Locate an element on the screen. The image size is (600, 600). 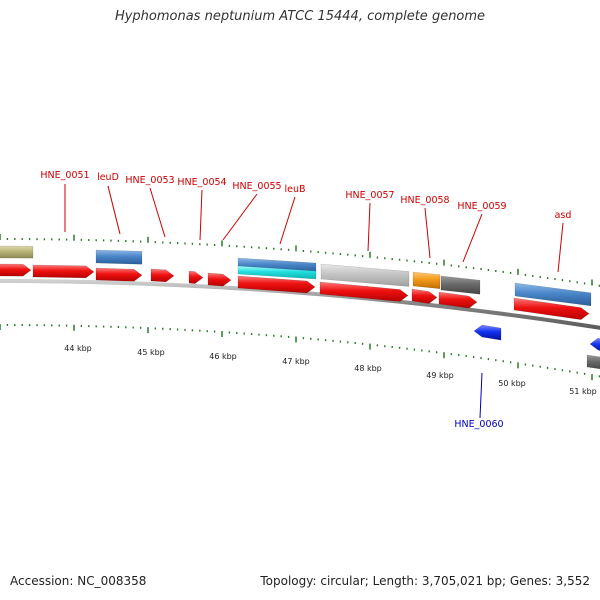
genome-backbone is located at coordinates (300, 304).